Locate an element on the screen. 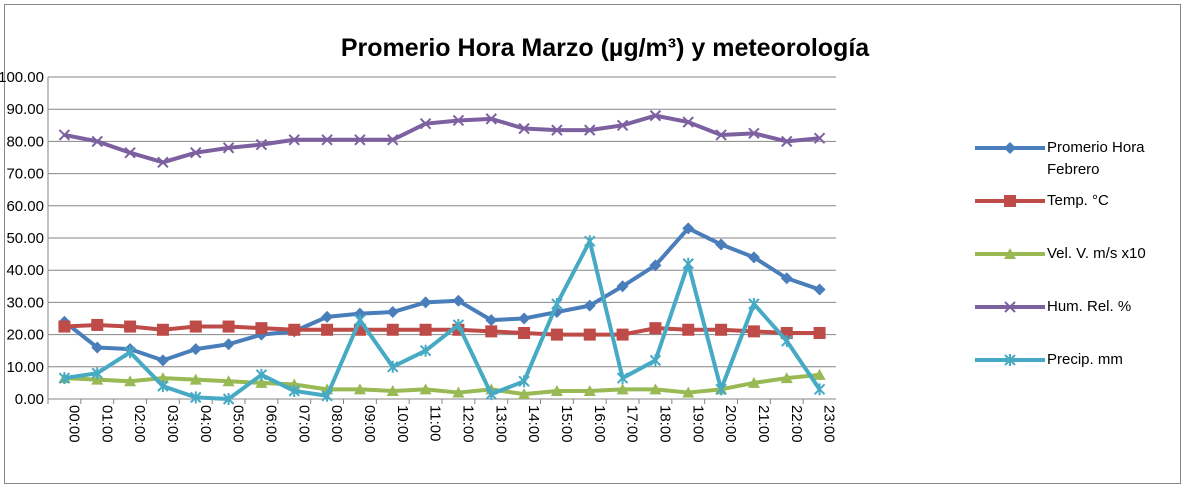 The width and height of the screenshot is (1186, 488). x-tick-label: 22:00 is located at coordinates (796, 424).